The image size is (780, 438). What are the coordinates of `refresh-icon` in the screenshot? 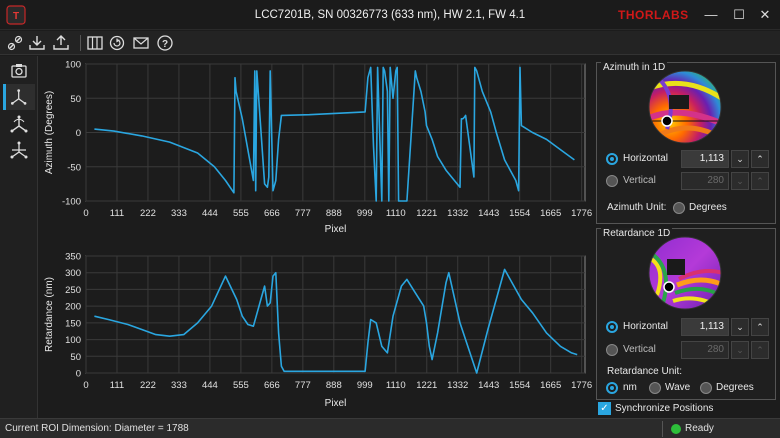 It's located at (117, 43).